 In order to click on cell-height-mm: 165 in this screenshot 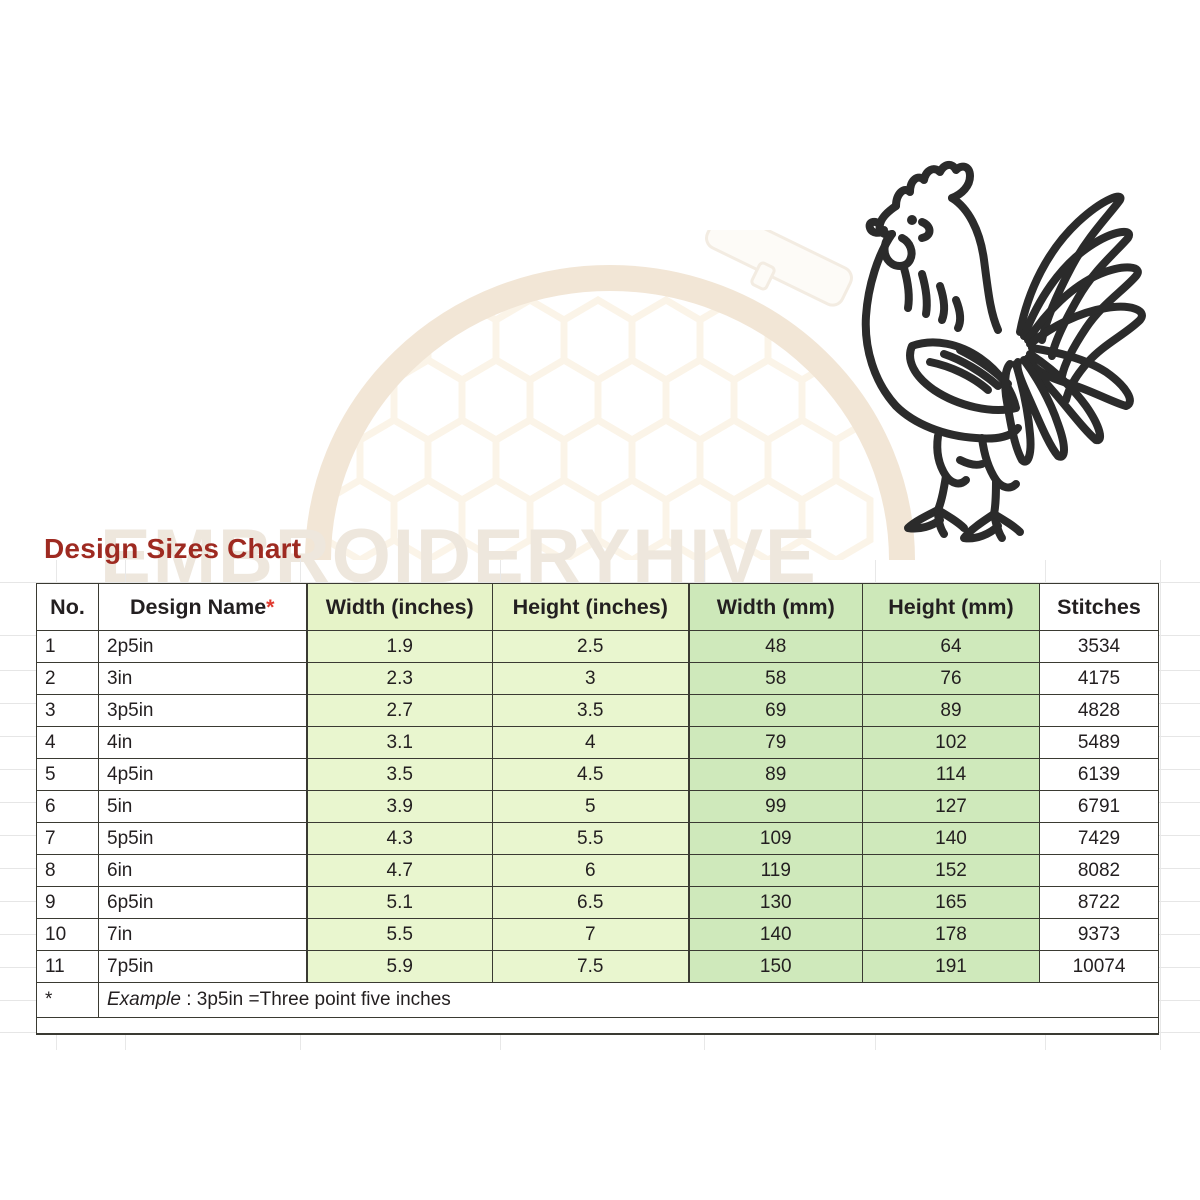, I will do `click(951, 902)`.